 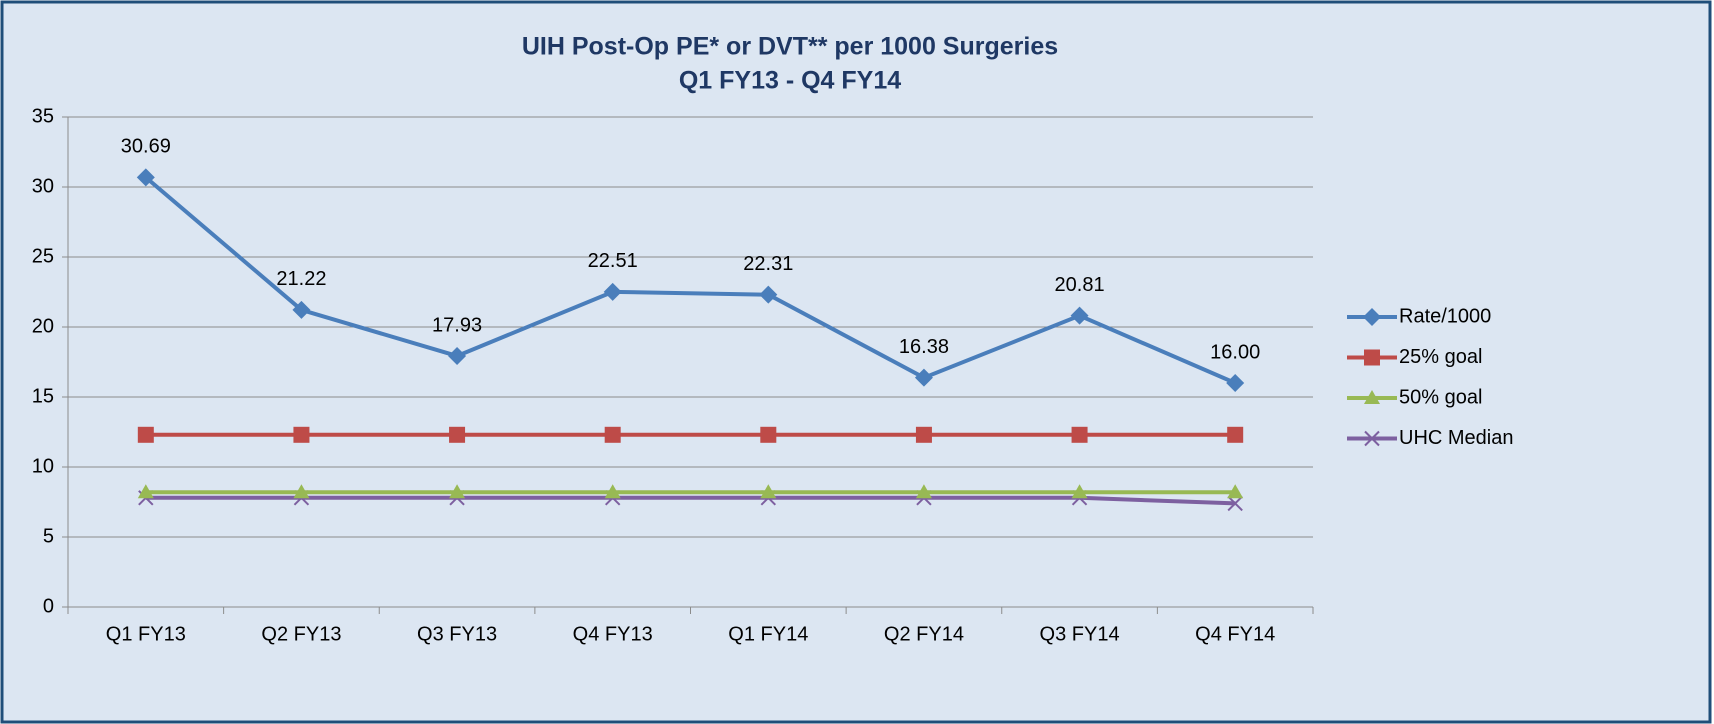 What do you see at coordinates (1445, 316) in the screenshot?
I see `legend-label: Rate/1000` at bounding box center [1445, 316].